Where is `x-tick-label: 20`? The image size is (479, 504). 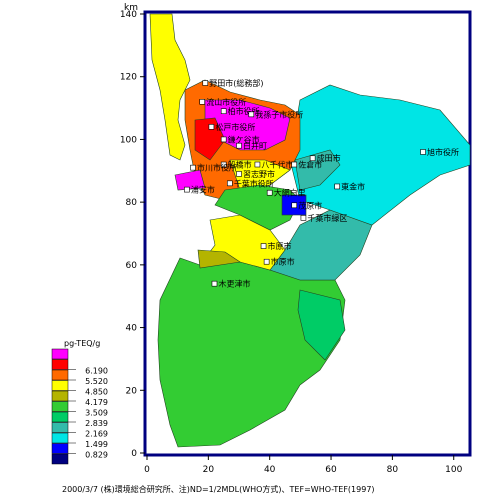 x-tick-label: 20 is located at coordinates (209, 470).